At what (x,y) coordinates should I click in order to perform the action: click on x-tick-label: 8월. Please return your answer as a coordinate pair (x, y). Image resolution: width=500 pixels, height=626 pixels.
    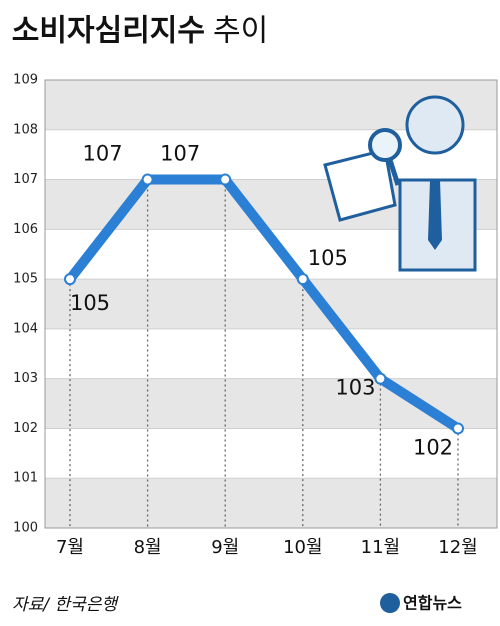
    Looking at the image, I should click on (148, 547).